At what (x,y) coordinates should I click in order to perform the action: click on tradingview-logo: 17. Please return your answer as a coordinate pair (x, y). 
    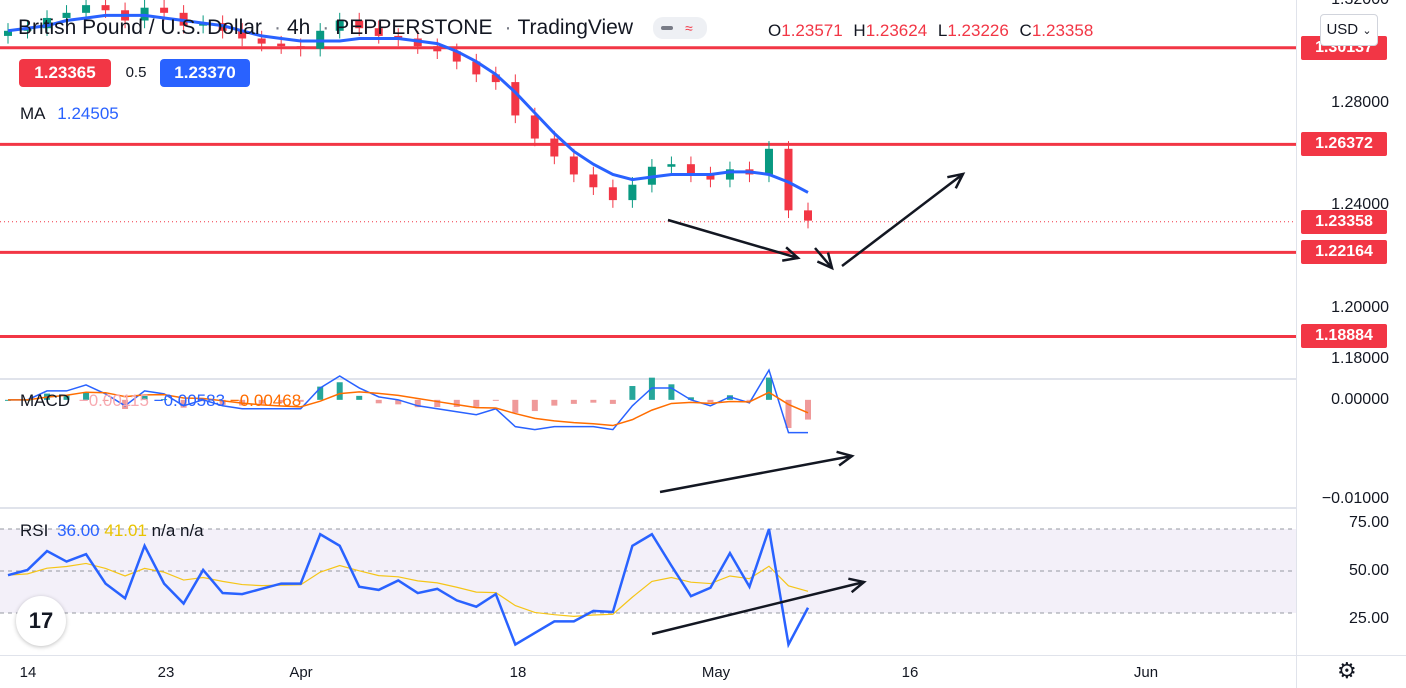
    Looking at the image, I should click on (41, 621).